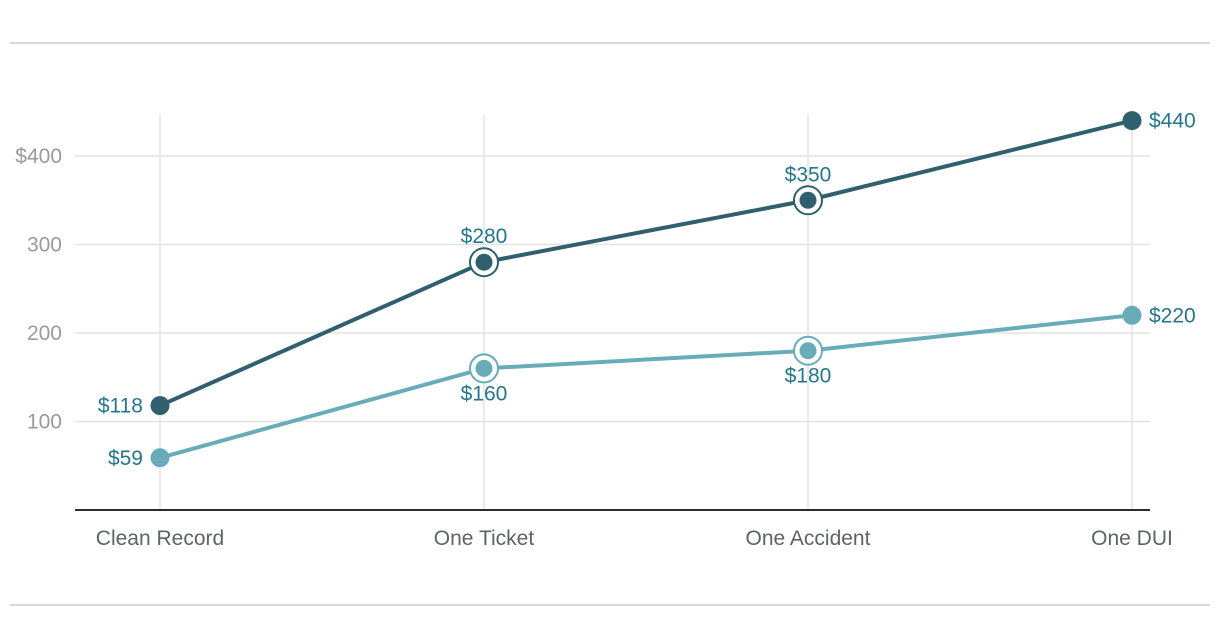 This screenshot has width=1220, height=644. I want to click on y-tick-label: $400, so click(38, 156).